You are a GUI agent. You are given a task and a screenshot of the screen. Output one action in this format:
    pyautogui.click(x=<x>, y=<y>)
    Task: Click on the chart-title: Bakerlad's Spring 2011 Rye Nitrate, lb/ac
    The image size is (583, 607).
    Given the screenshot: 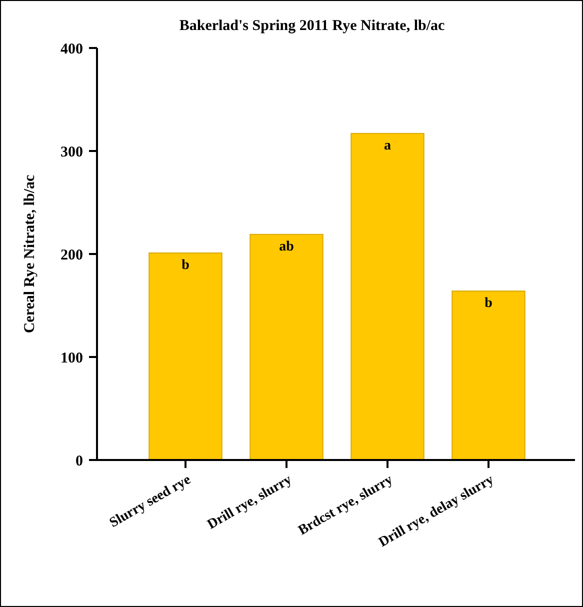 What is the action you would take?
    pyautogui.click(x=312, y=26)
    